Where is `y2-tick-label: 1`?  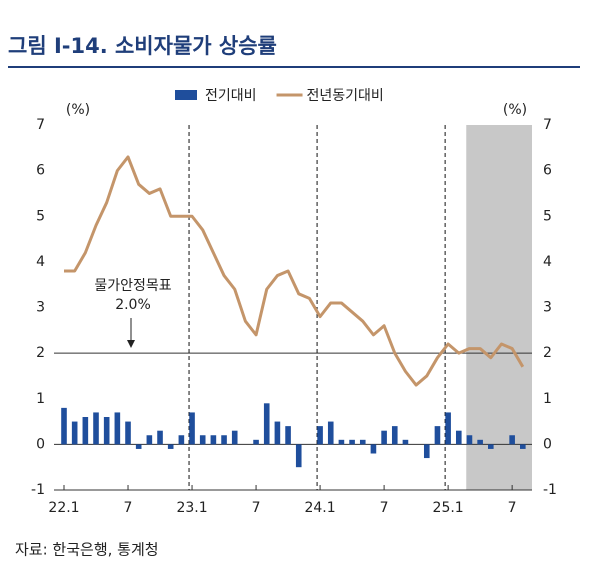
y2-tick-label: 1 is located at coordinates (547, 399).